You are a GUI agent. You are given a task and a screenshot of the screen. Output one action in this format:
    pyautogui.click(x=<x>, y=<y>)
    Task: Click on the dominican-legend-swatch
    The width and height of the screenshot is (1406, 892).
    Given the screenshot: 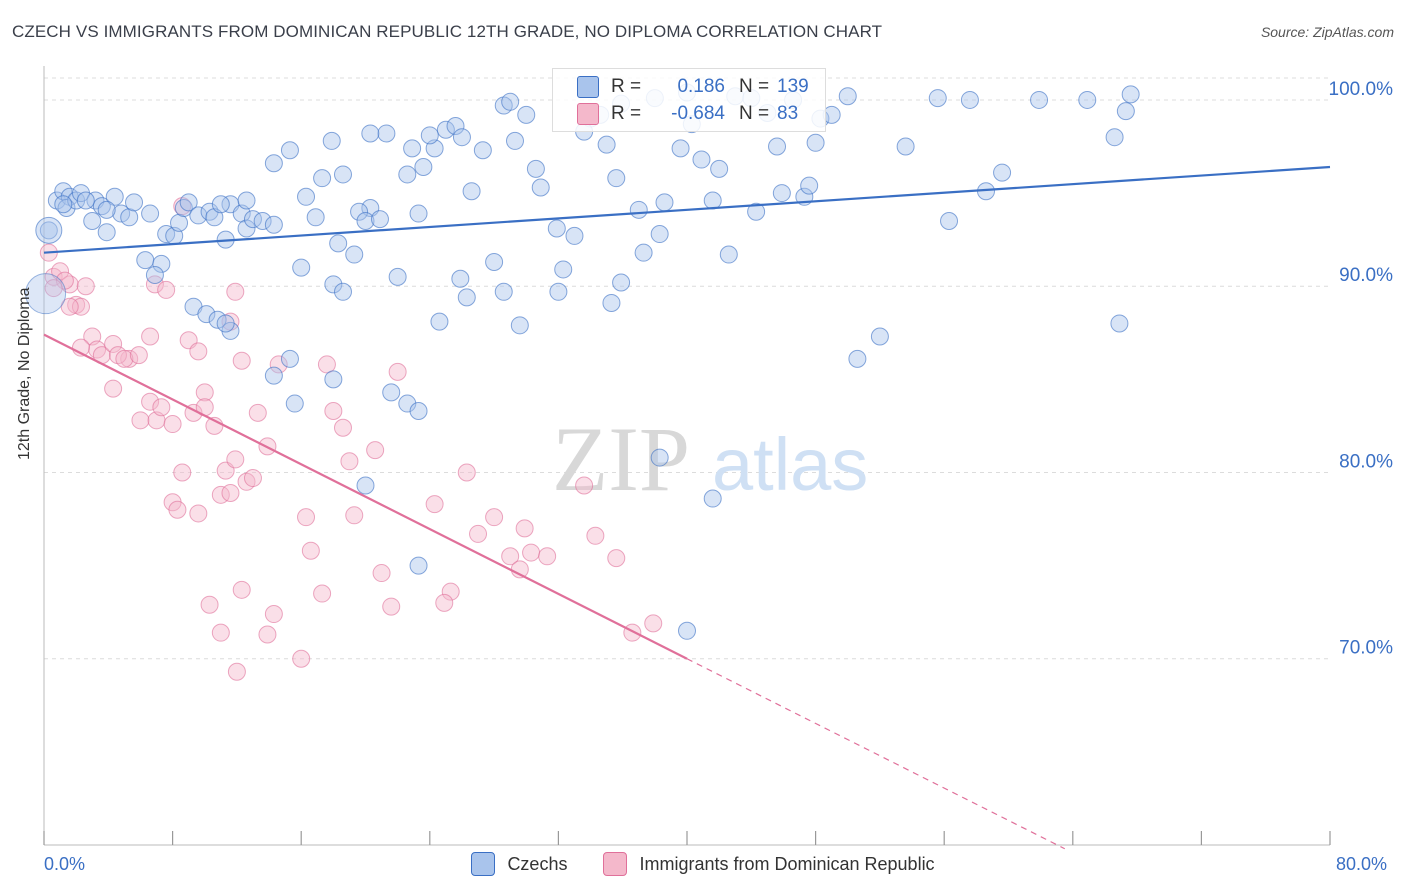 What is the action you would take?
    pyautogui.click(x=615, y=864)
    